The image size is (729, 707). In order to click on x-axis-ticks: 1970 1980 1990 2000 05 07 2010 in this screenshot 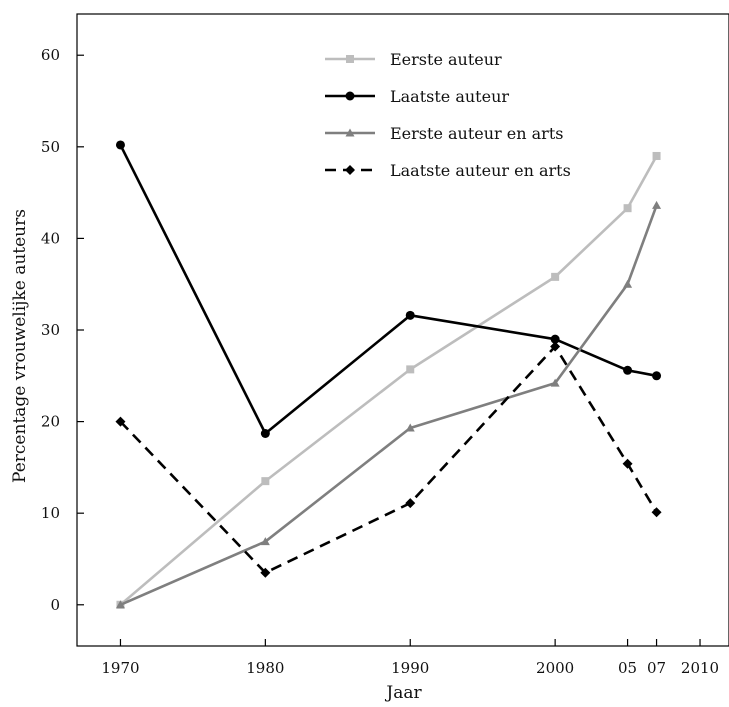, I will do `click(410, 658)`.